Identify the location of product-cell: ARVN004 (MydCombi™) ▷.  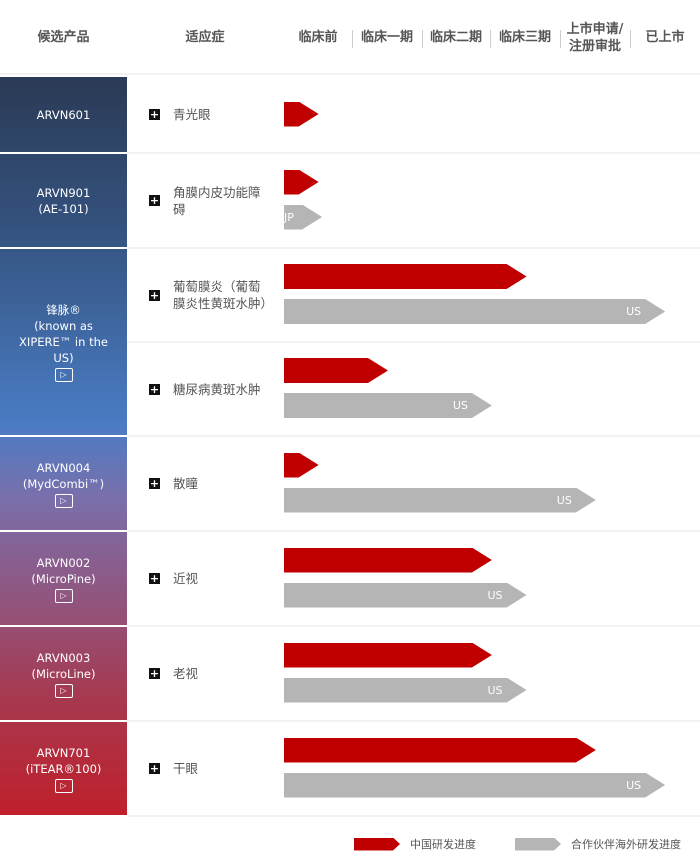
(63, 484).